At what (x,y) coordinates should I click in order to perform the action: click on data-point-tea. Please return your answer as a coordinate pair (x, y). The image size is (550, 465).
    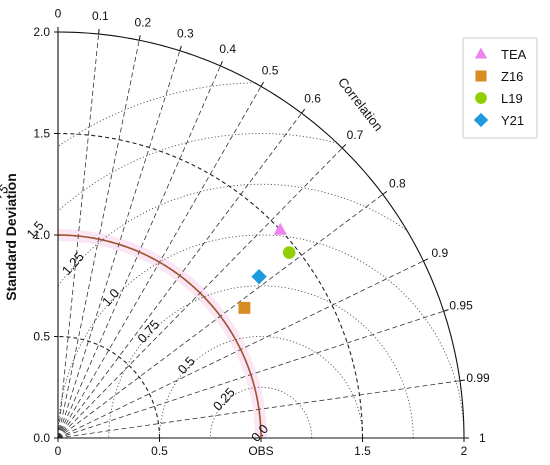
    Looking at the image, I should click on (280, 228).